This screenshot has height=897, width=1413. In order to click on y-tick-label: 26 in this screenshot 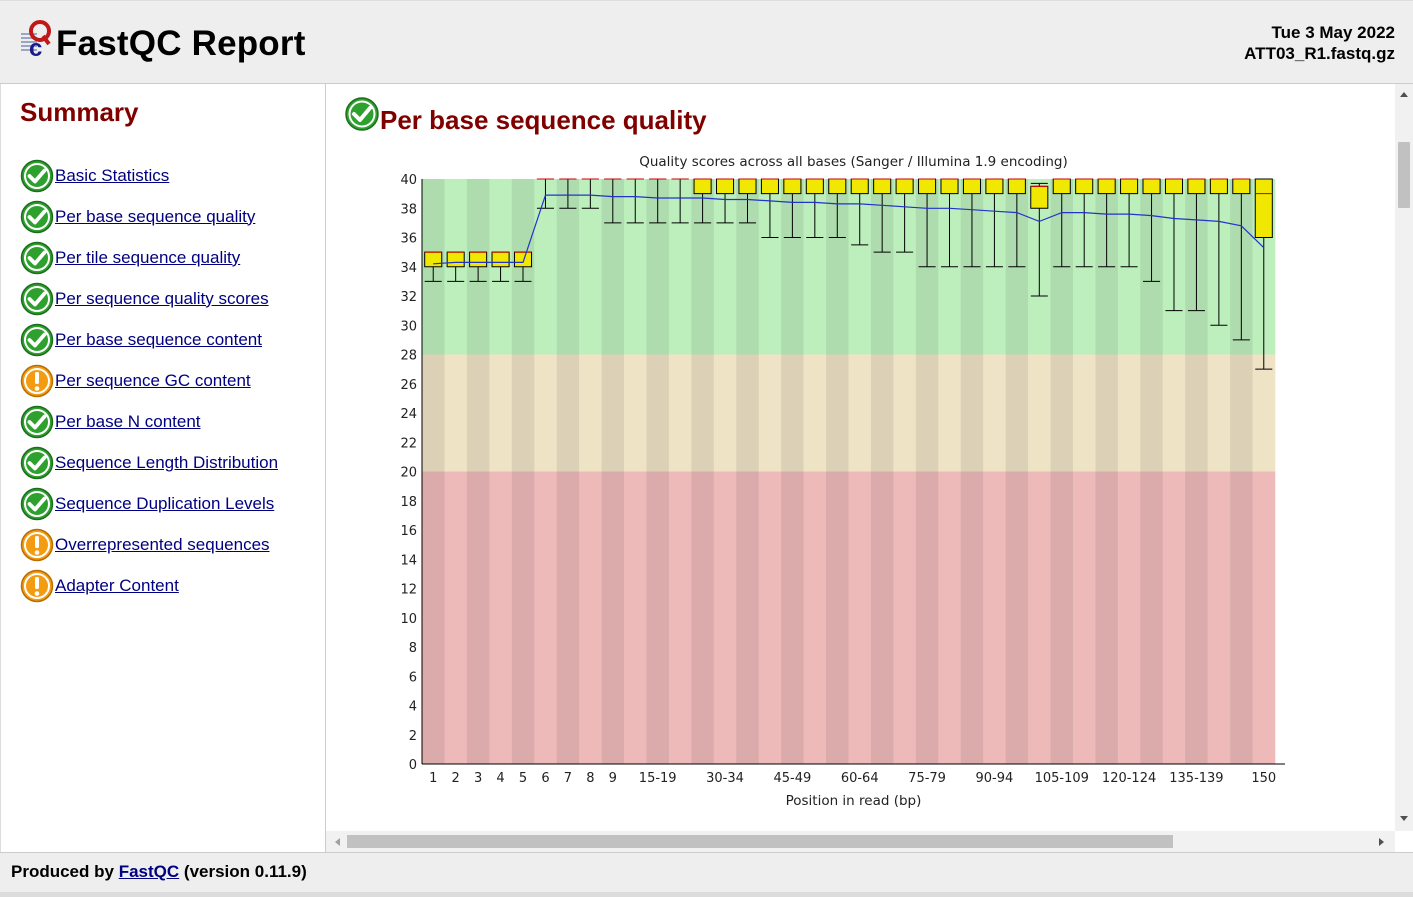, I will do `click(408, 385)`.